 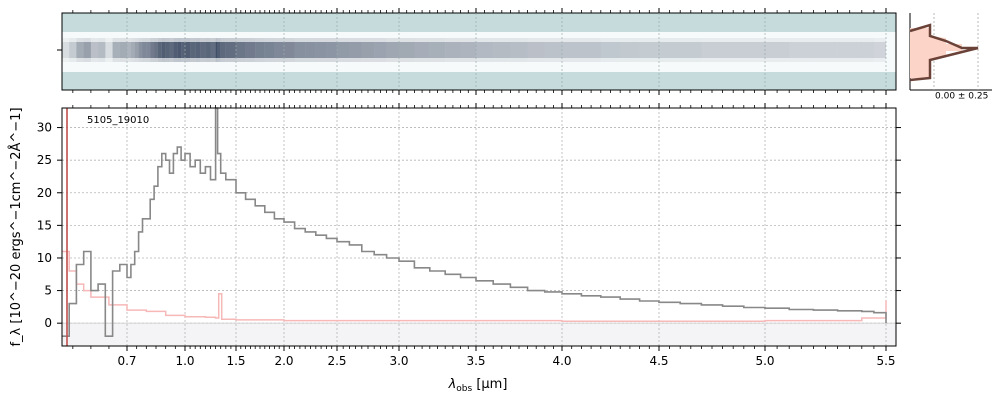 I want to click on y-tick-label: 25, so click(x=44, y=160).